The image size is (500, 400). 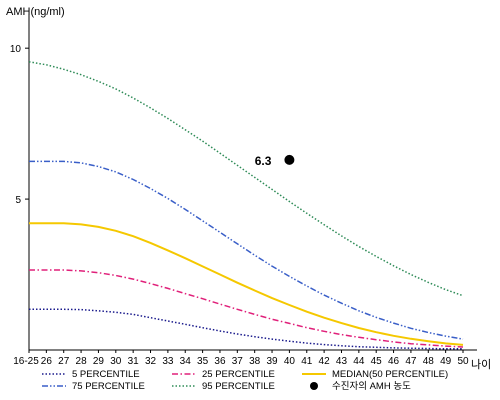 What do you see at coordinates (314, 386) in the screenshot?
I see `legend-point-marker` at bounding box center [314, 386].